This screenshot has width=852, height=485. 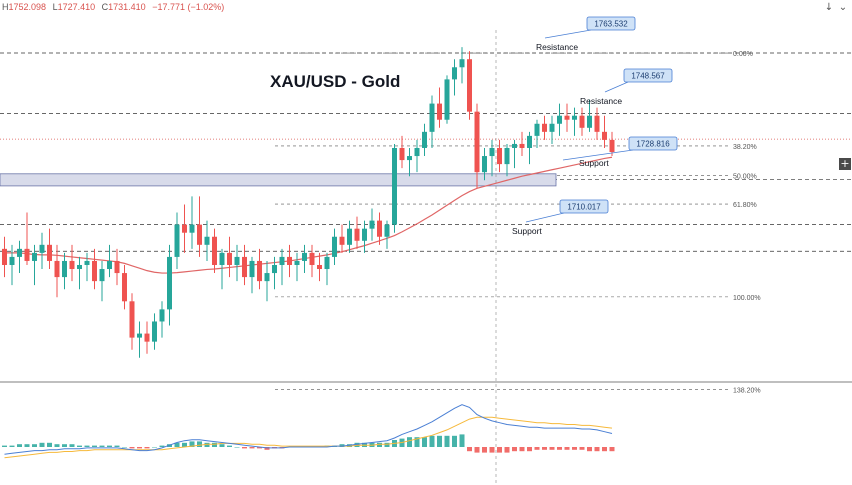 I want to click on close-label: C, so click(x=105, y=7).